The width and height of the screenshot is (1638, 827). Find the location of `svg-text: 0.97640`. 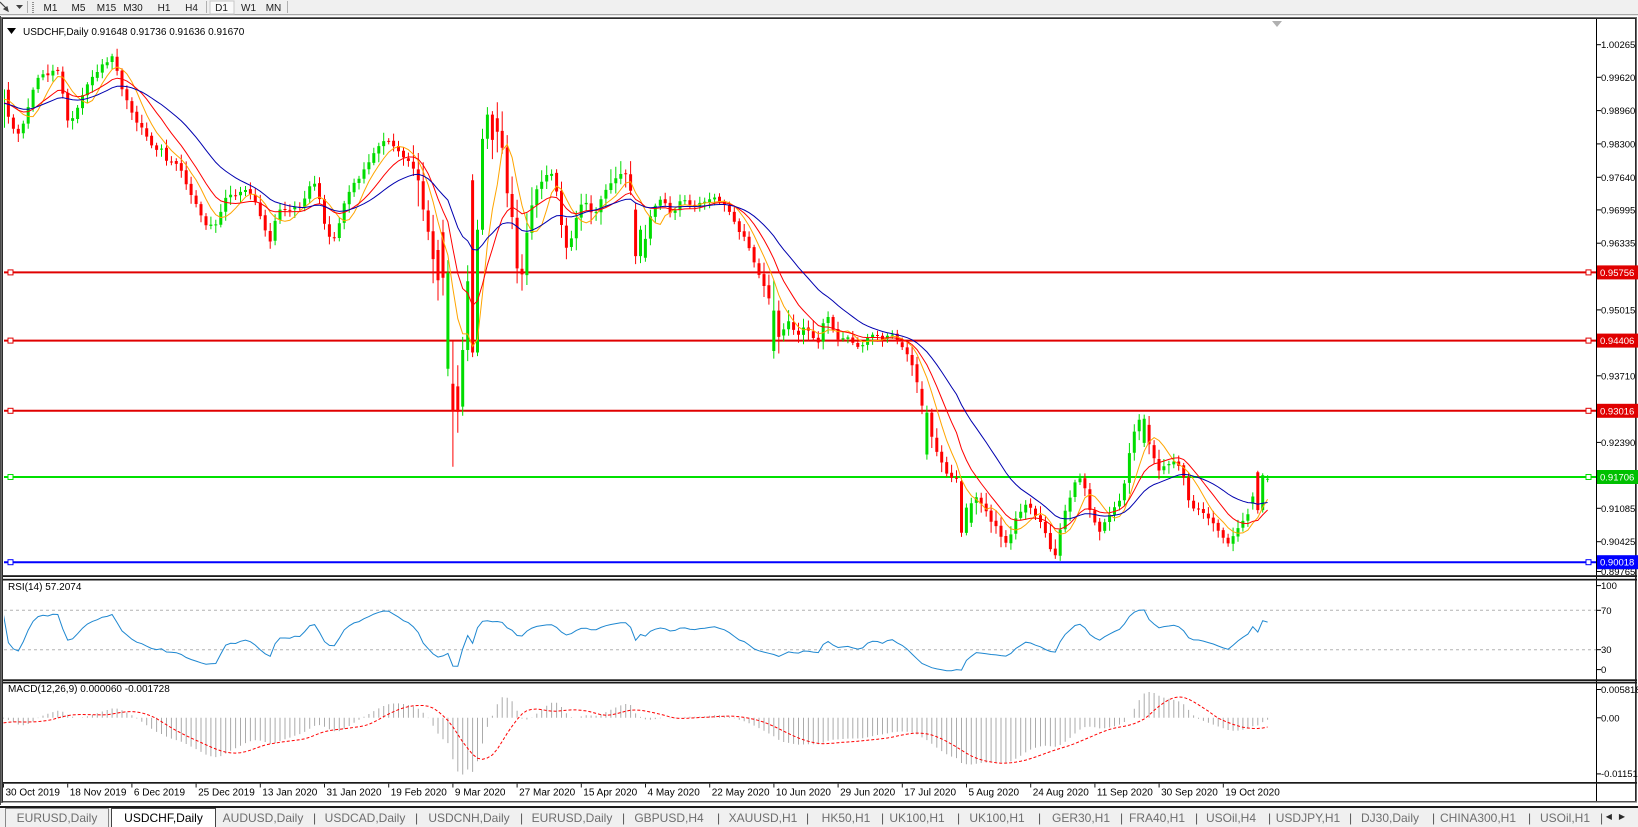

svg-text: 0.97640 is located at coordinates (1618, 178).